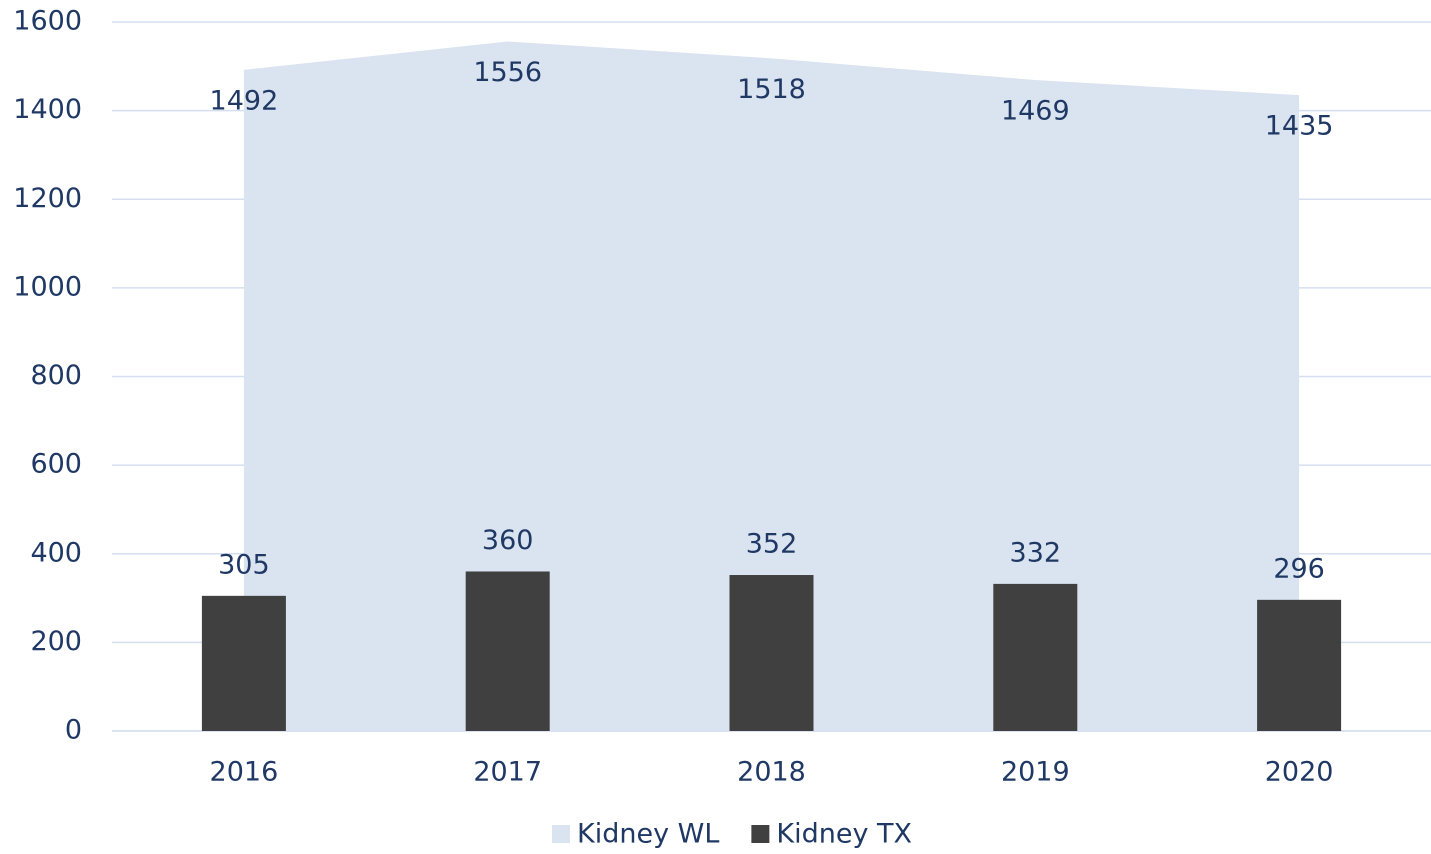 This screenshot has height=854, width=1431. I want to click on data-label: 332, so click(1036, 552).